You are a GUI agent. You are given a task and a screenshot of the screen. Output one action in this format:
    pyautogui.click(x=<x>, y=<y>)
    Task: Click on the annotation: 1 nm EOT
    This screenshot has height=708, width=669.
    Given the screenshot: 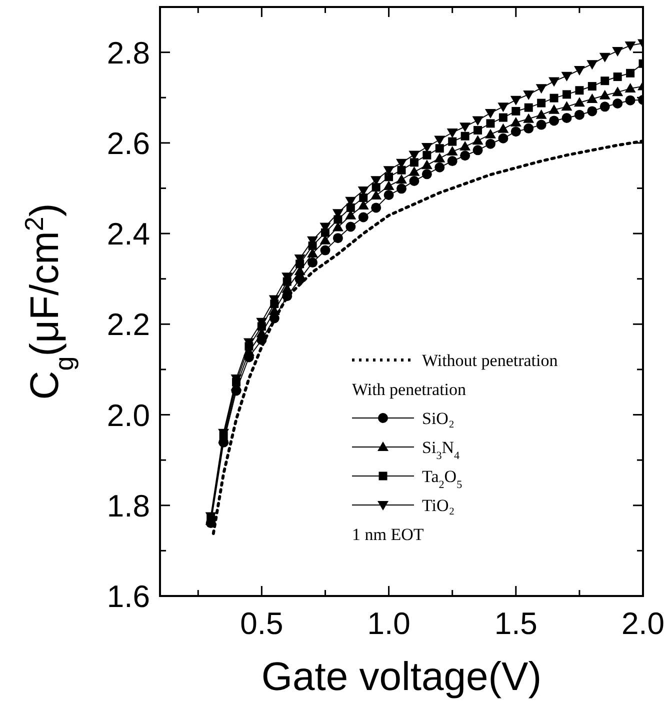 What is the action you would take?
    pyautogui.click(x=388, y=534)
    